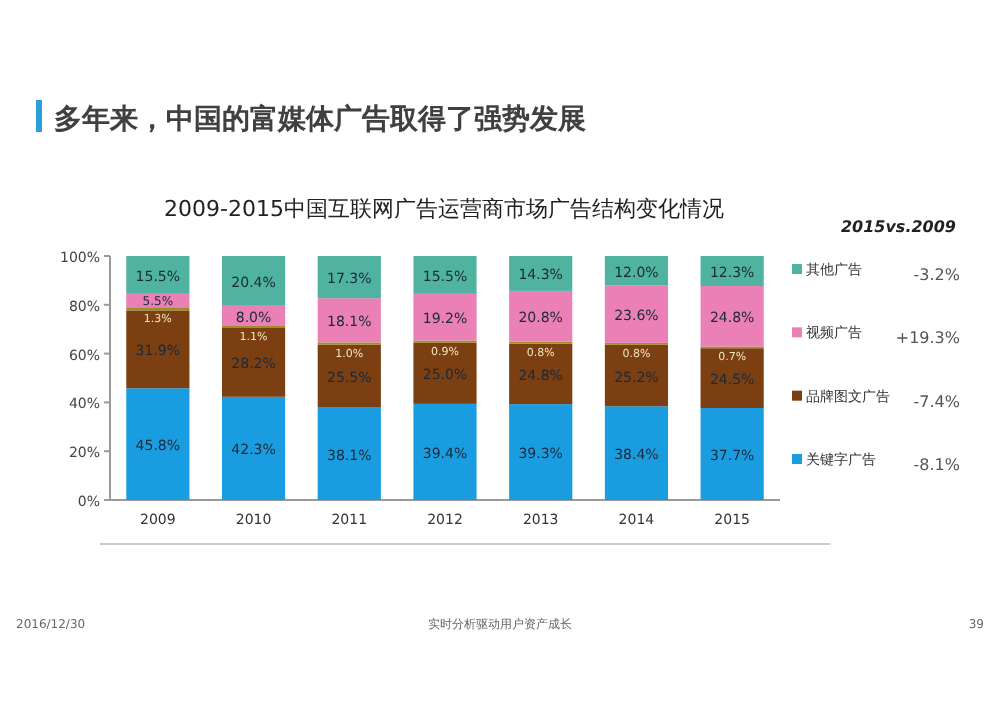  Describe the element at coordinates (937, 401) in the screenshot. I see `text: -7.4%` at that location.